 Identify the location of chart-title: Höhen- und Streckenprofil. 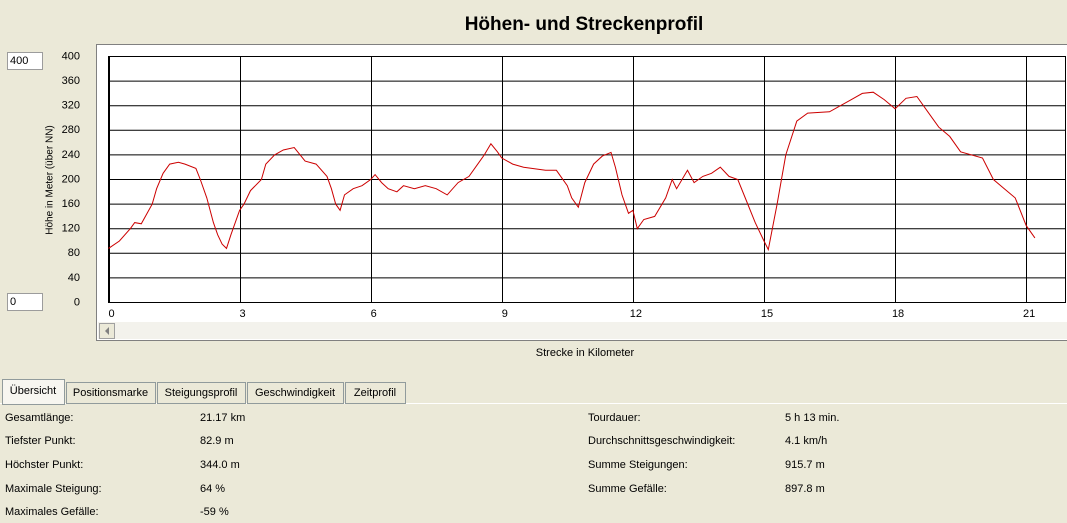
(584, 24).